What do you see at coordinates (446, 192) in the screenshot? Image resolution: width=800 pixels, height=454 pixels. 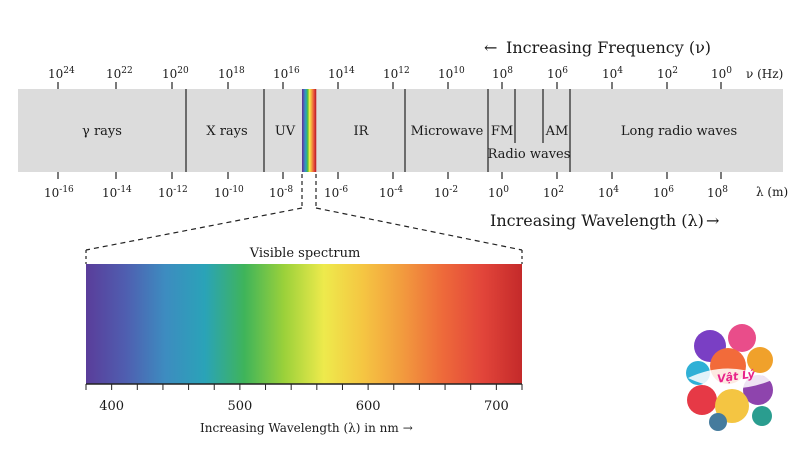 I see `wavelength-tick-label: 10⁻²` at bounding box center [446, 192].